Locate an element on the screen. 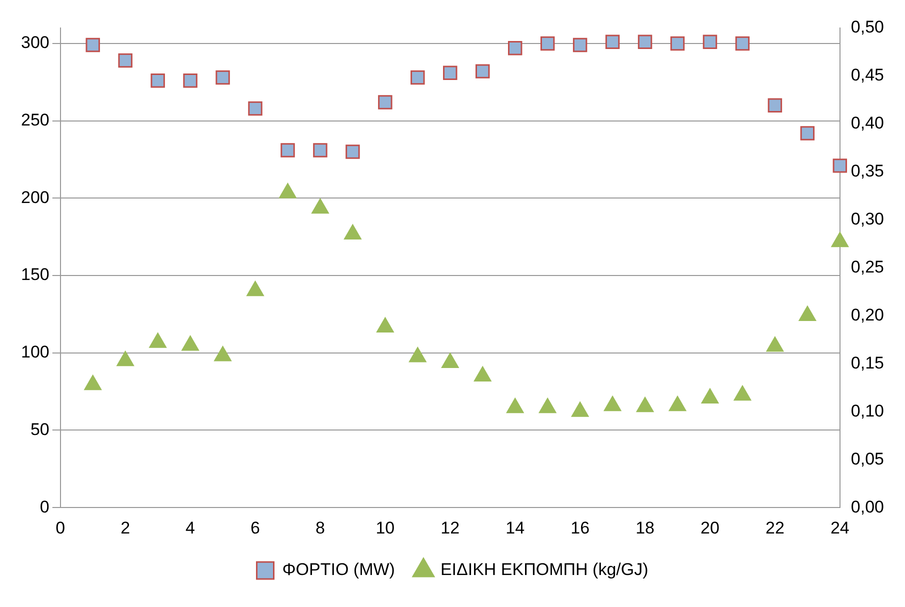 Image resolution: width=905 pixels, height=607 pixels. y2-tick-label: 0,45 is located at coordinates (867, 75).